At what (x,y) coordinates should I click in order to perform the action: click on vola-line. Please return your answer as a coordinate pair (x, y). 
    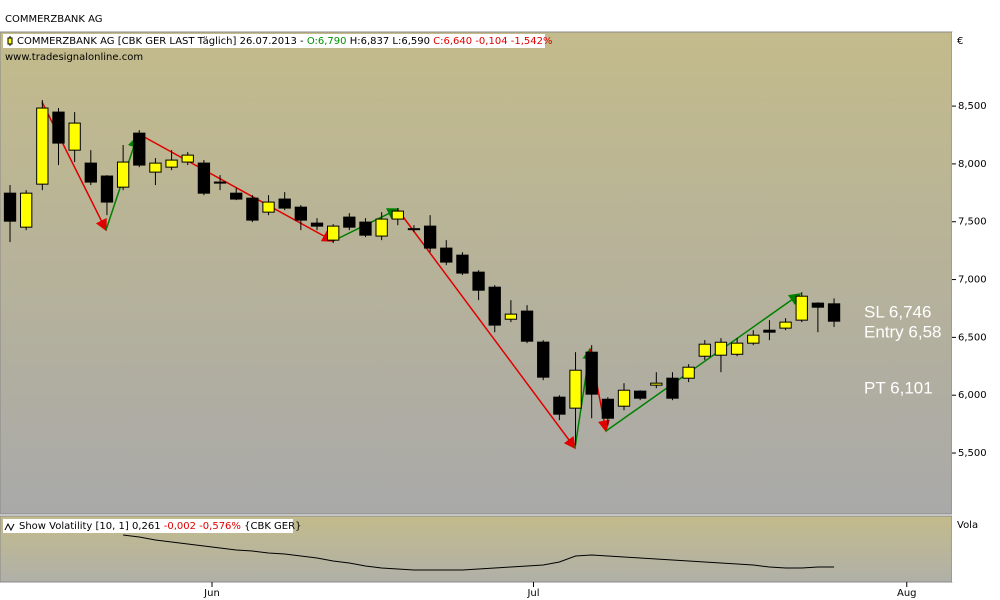
    Looking at the image, I should click on (479, 552).